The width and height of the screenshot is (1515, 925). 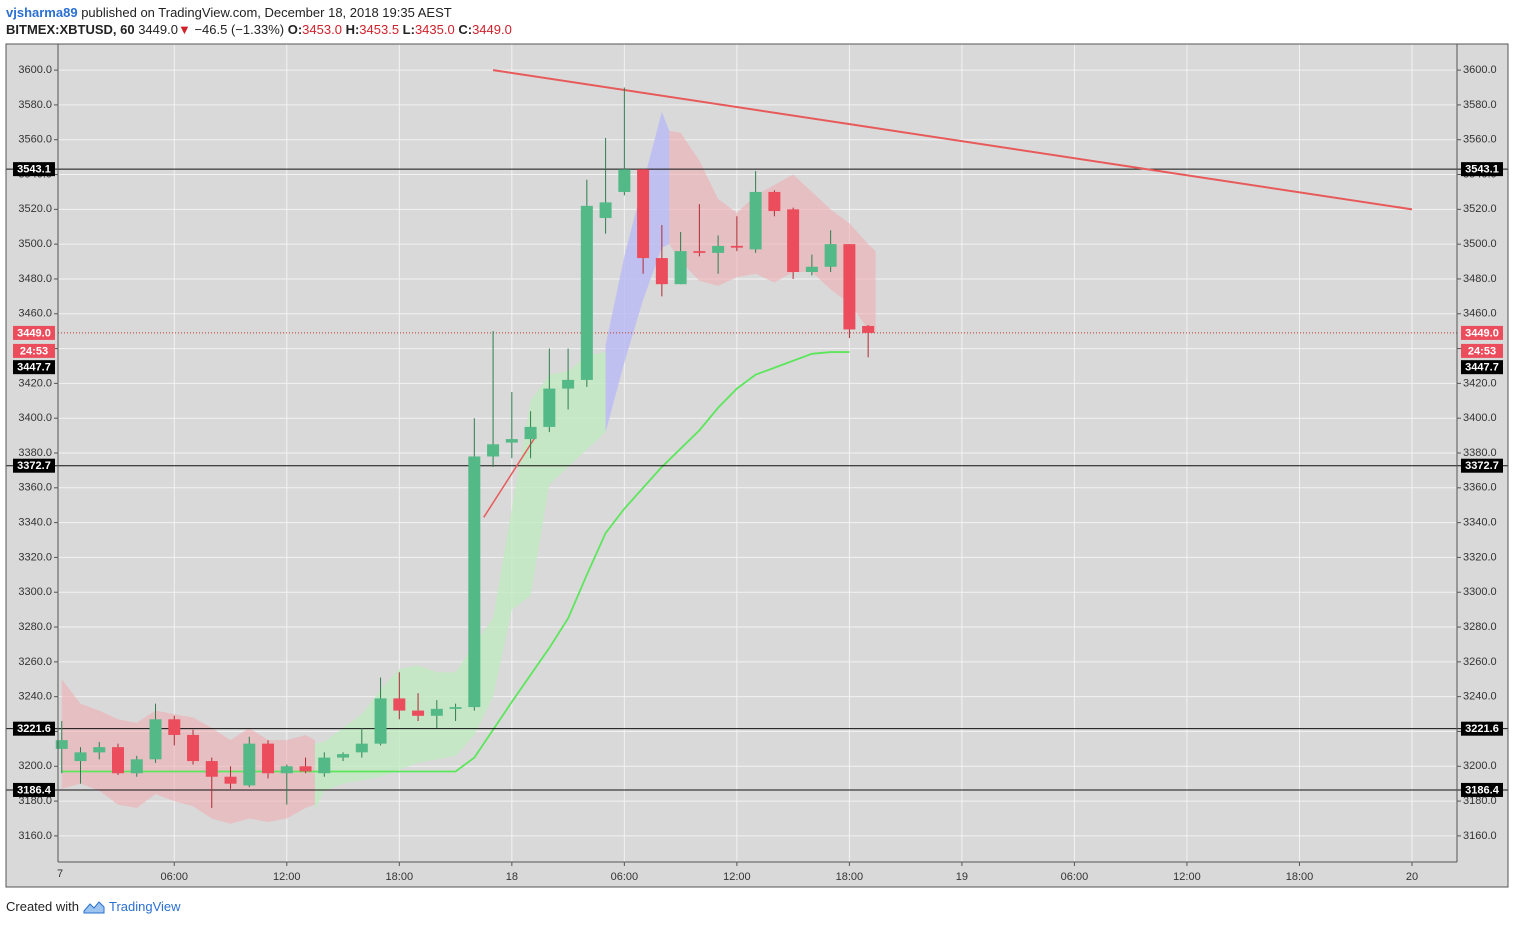 What do you see at coordinates (35, 140) in the screenshot?
I see `y-tick-label-left: 3560.0` at bounding box center [35, 140].